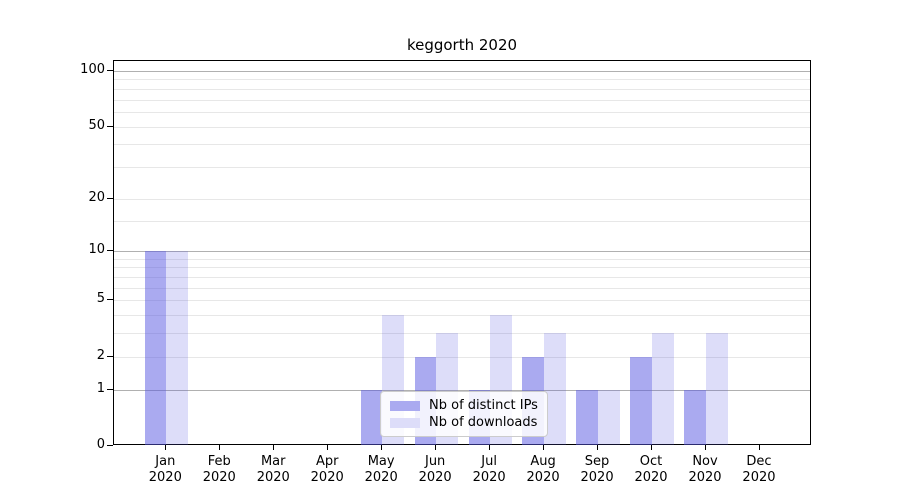 This screenshot has width=900, height=500. What do you see at coordinates (464, 414) in the screenshot?
I see `legend: Nb of distinct IPs Nb of downloads` at bounding box center [464, 414].